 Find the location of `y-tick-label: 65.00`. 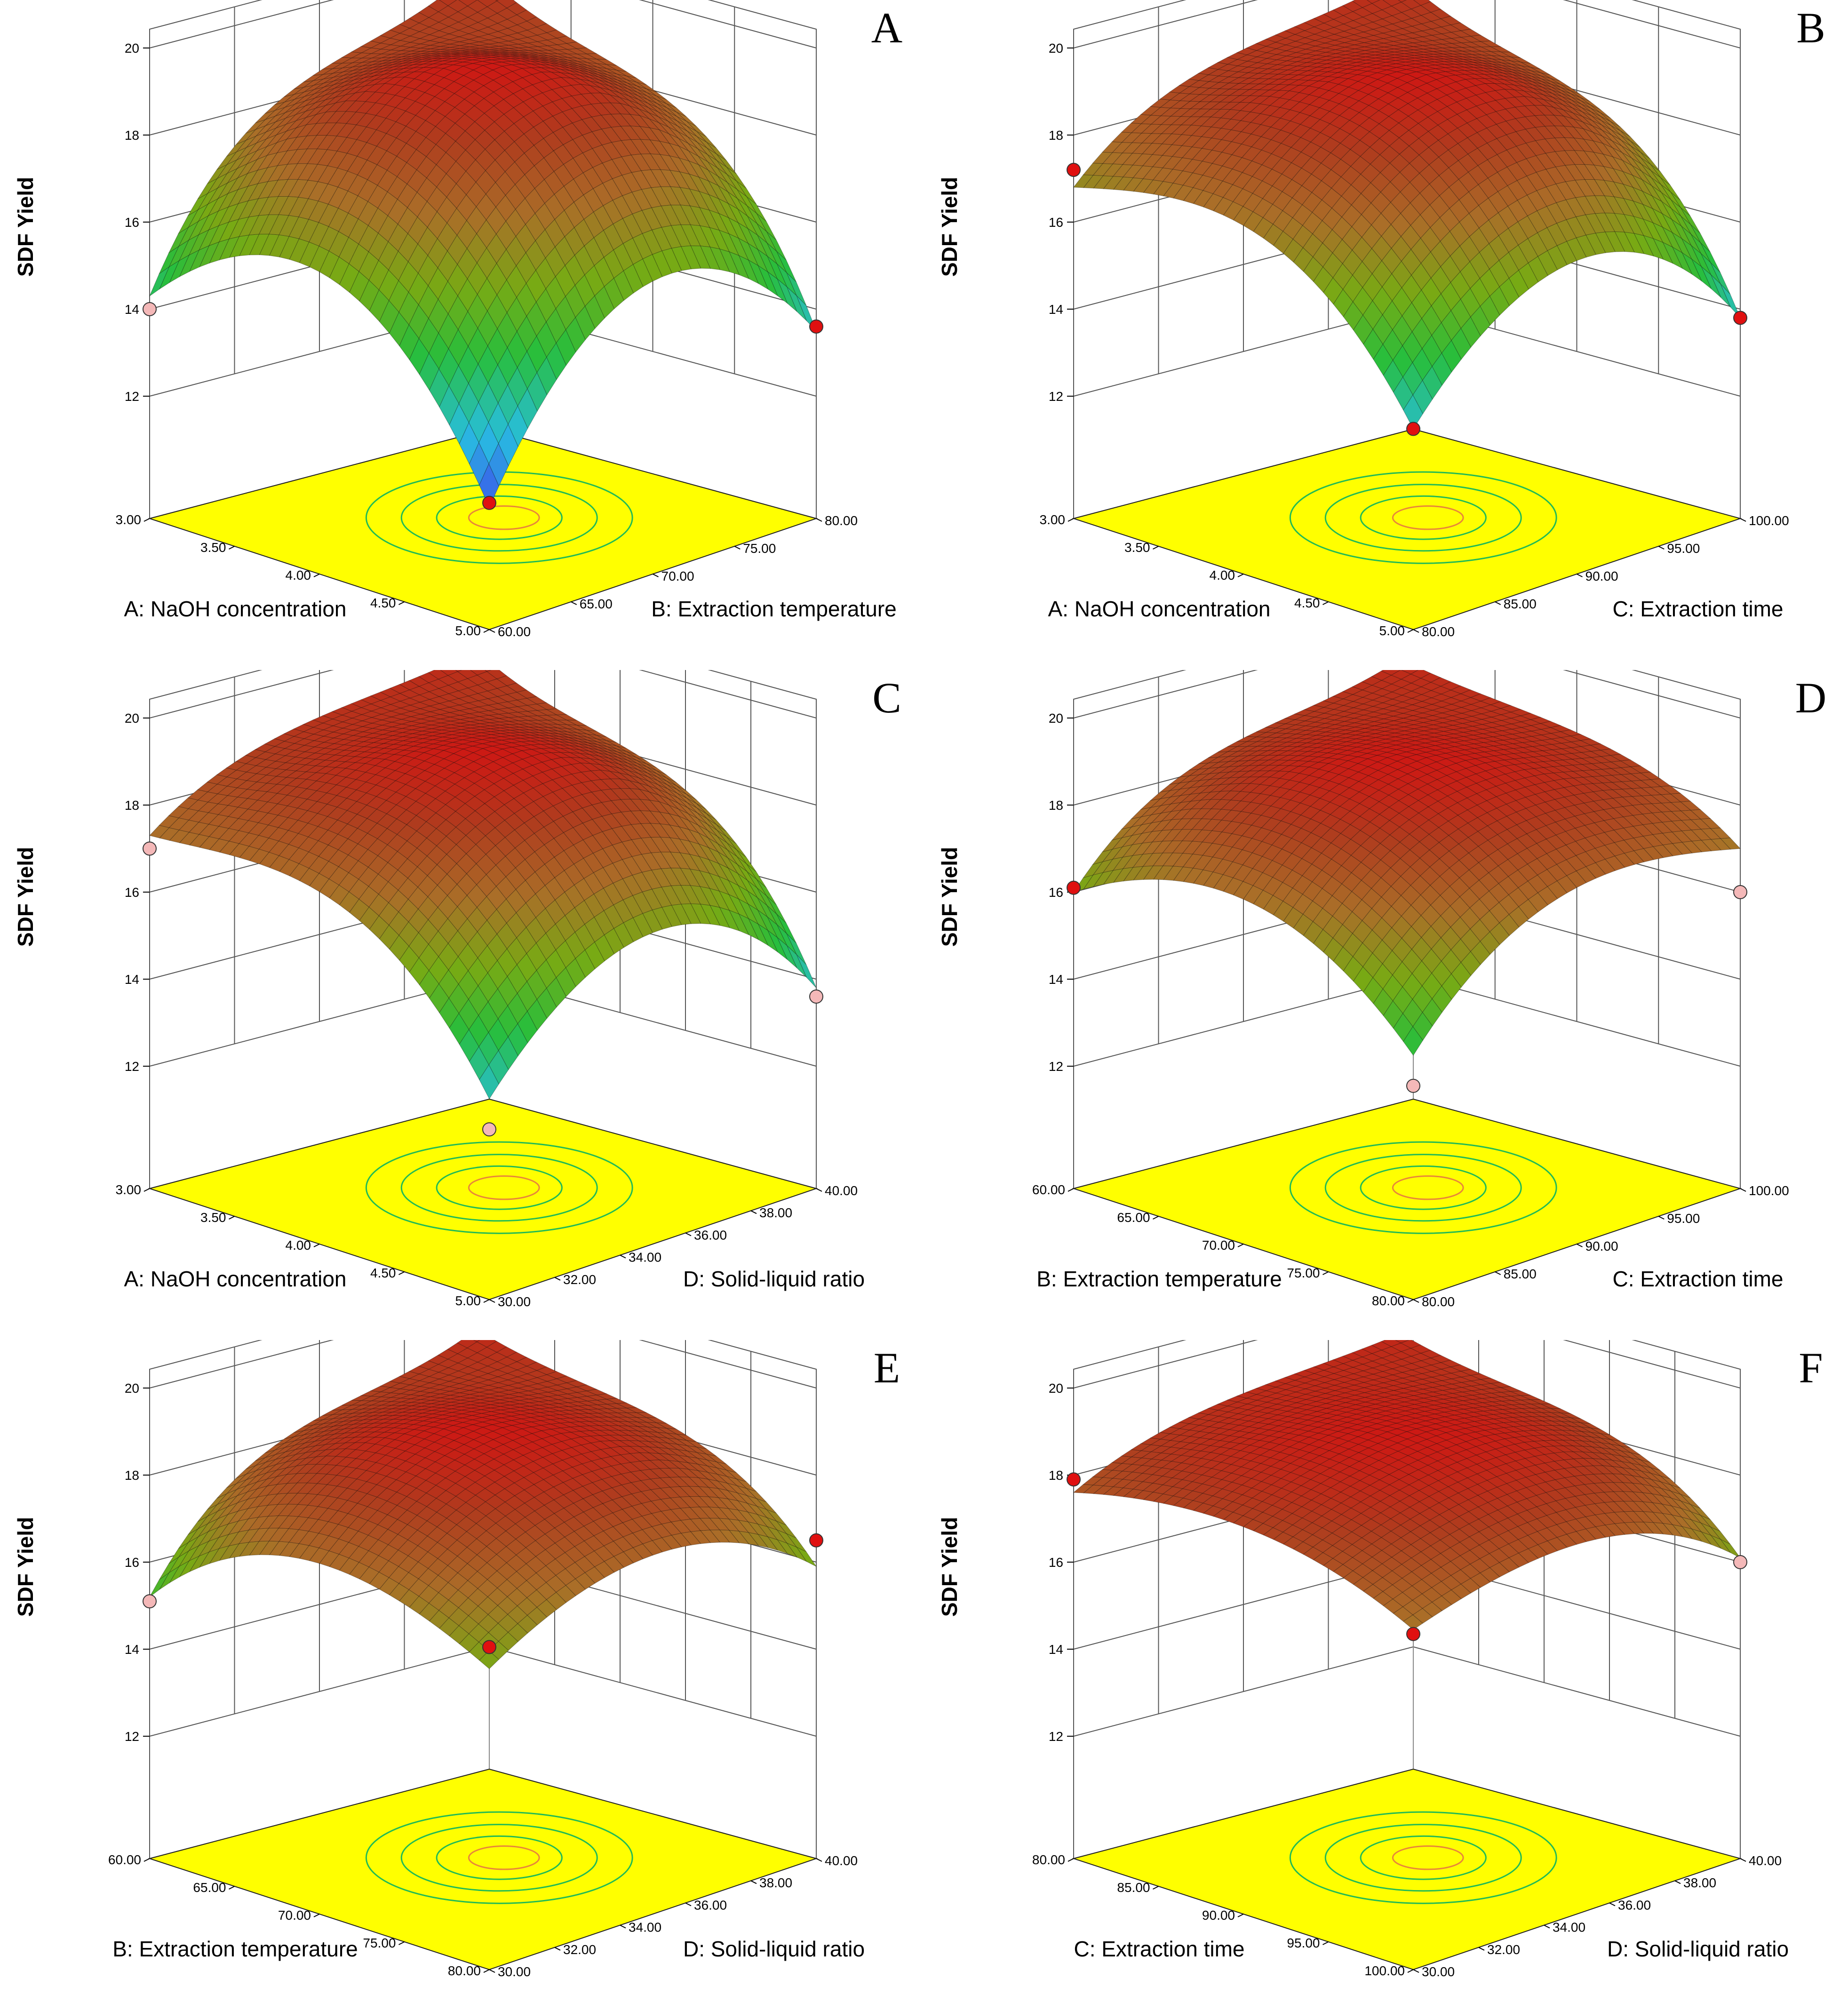

y-tick-label: 65.00 is located at coordinates (596, 604).